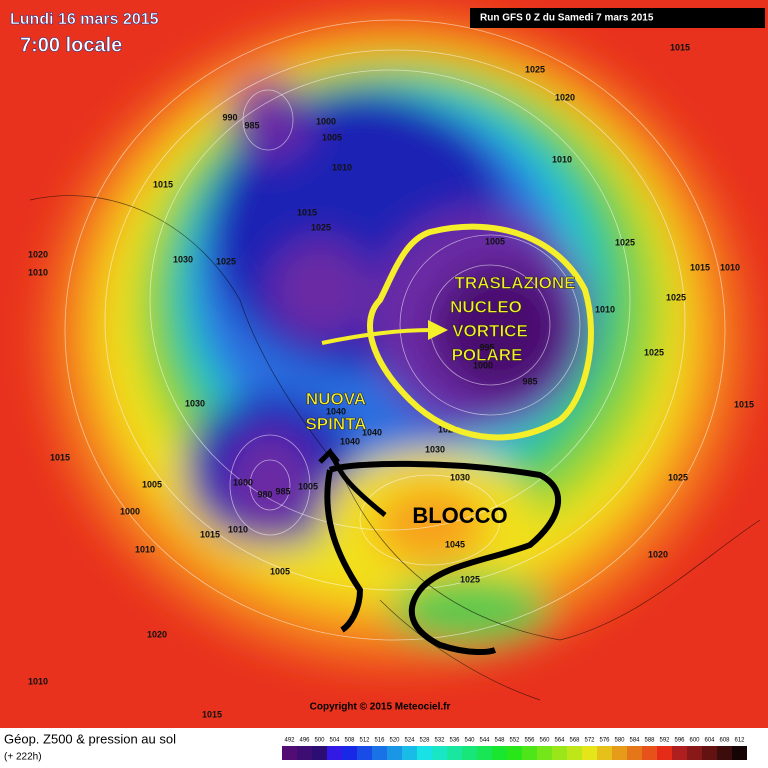 The width and height of the screenshot is (768, 768). Describe the element at coordinates (694, 741) in the screenshot. I see `colorbar-label: 600` at that location.